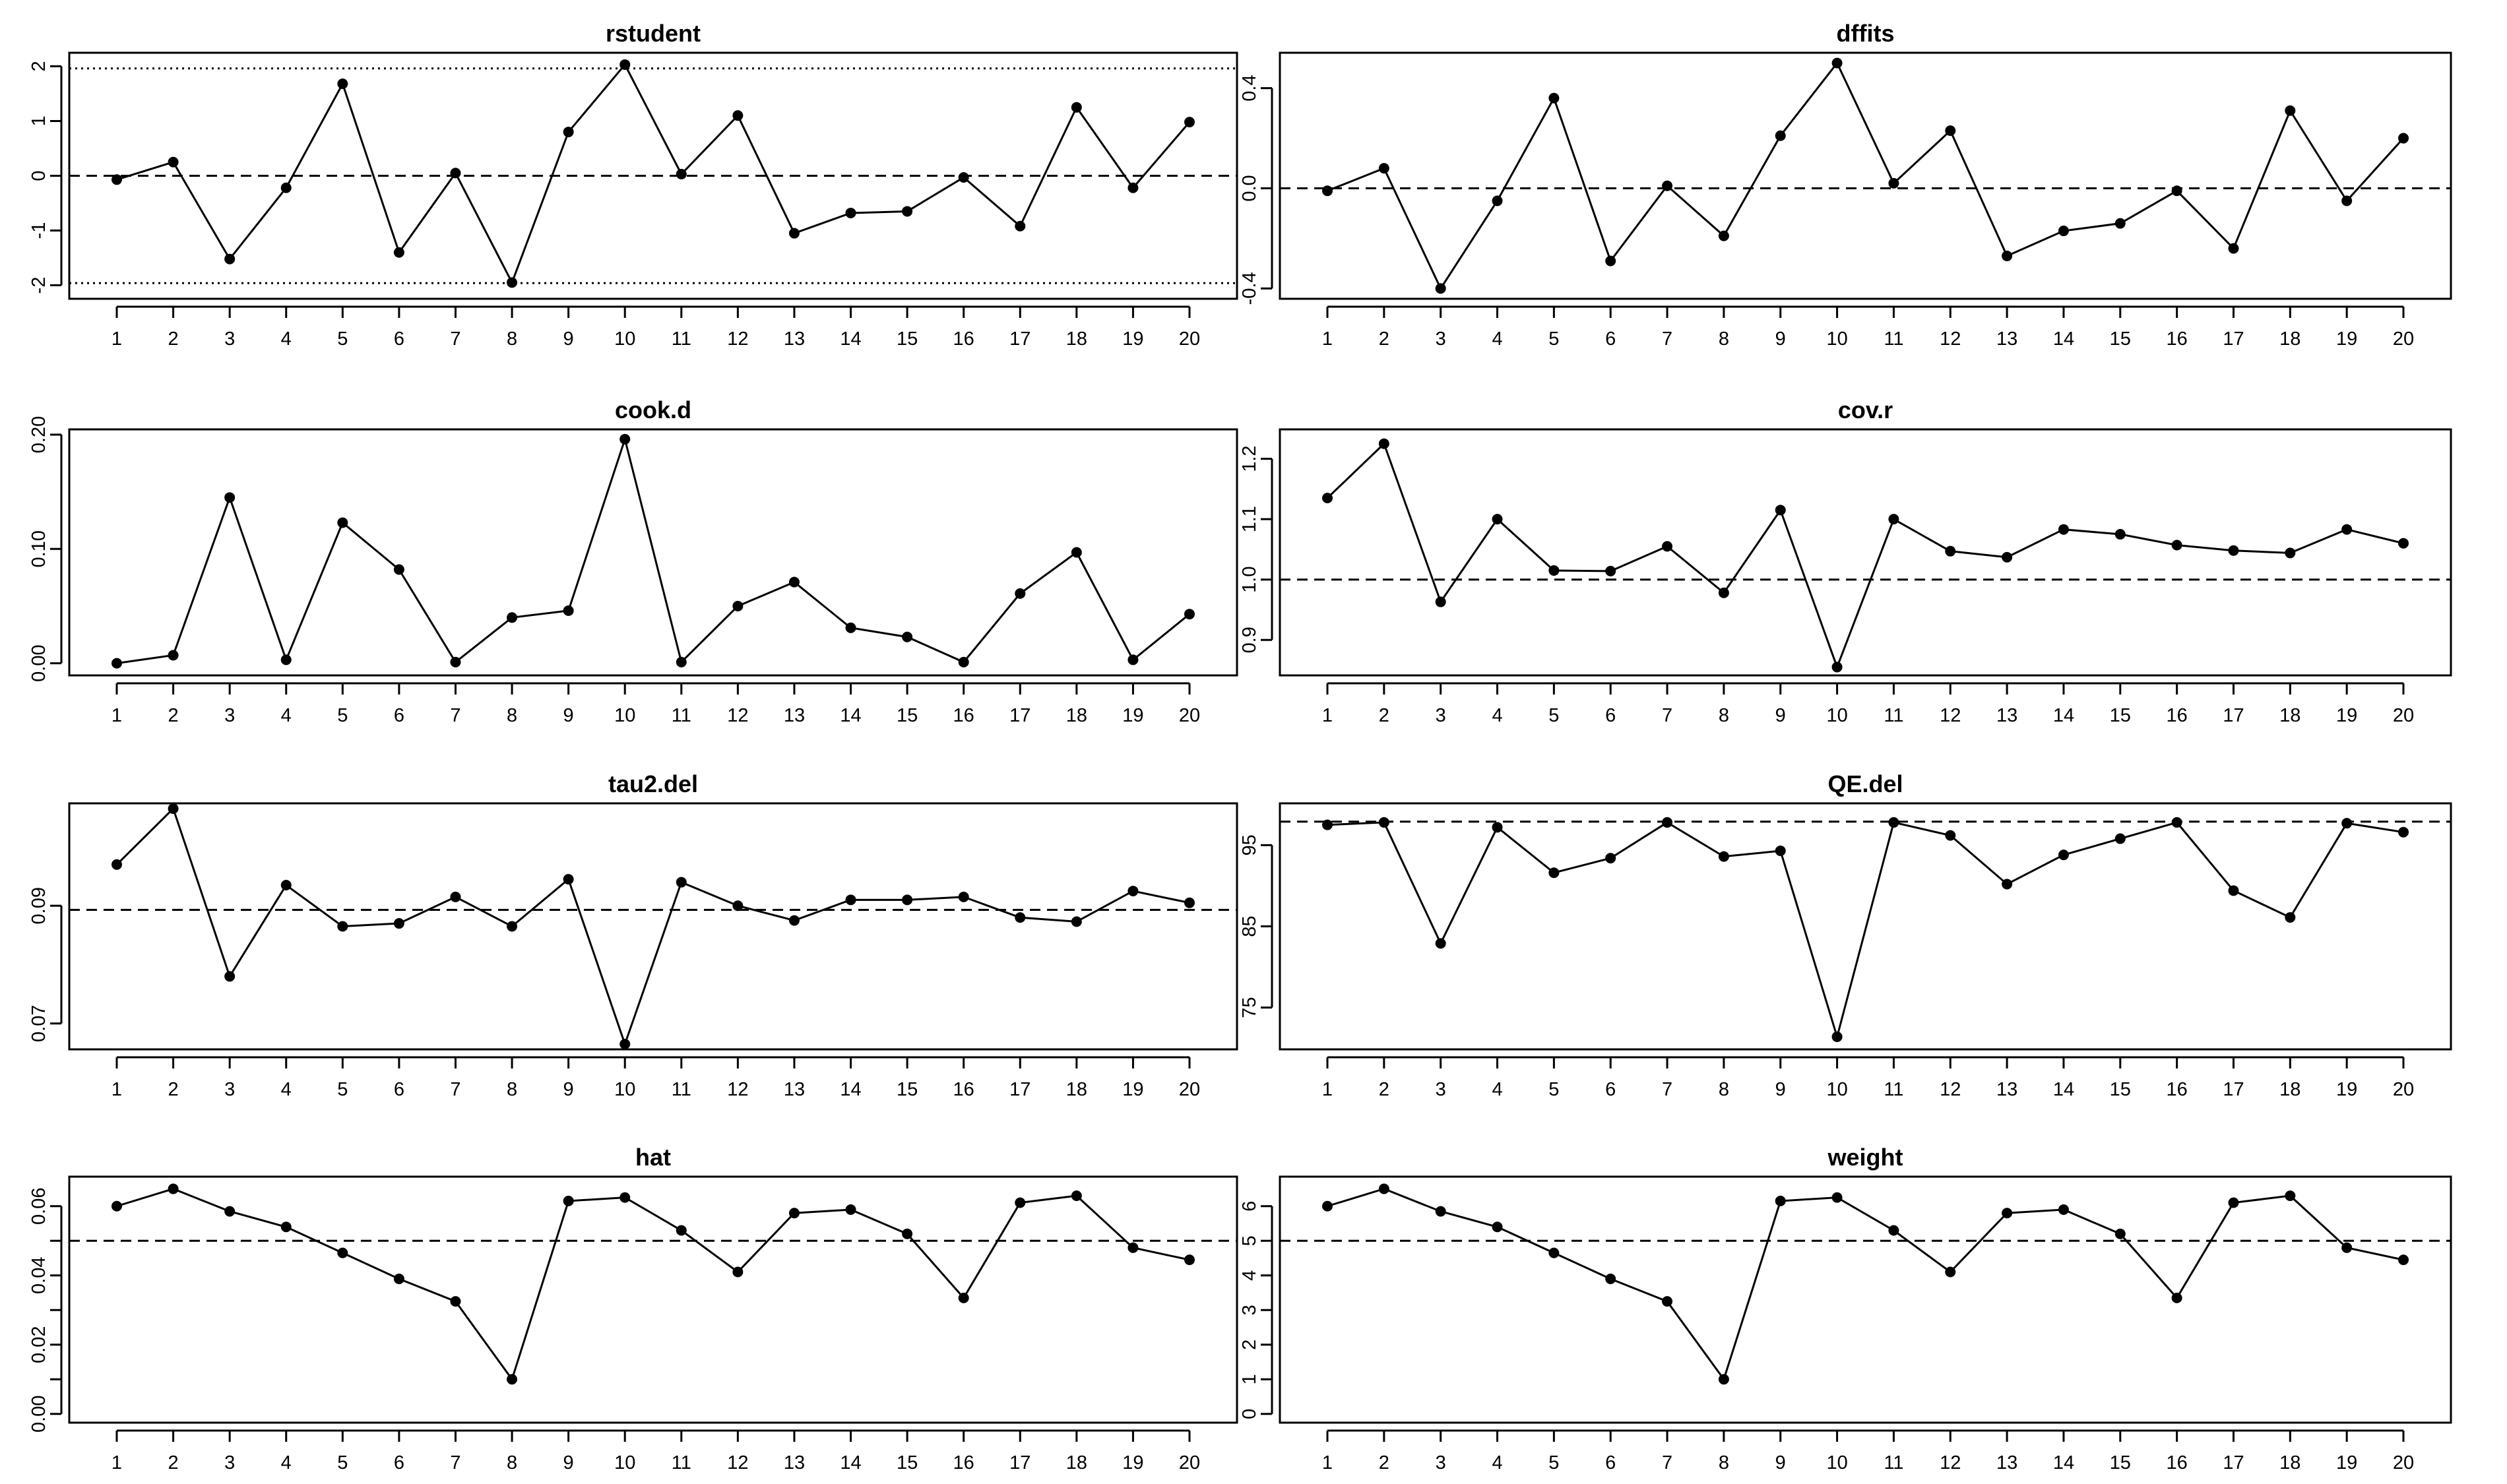 This screenshot has width=2507, height=1484. Describe the element at coordinates (229, 1089) in the screenshot. I see `x-tick-label-tau2-del-3: 3` at that location.